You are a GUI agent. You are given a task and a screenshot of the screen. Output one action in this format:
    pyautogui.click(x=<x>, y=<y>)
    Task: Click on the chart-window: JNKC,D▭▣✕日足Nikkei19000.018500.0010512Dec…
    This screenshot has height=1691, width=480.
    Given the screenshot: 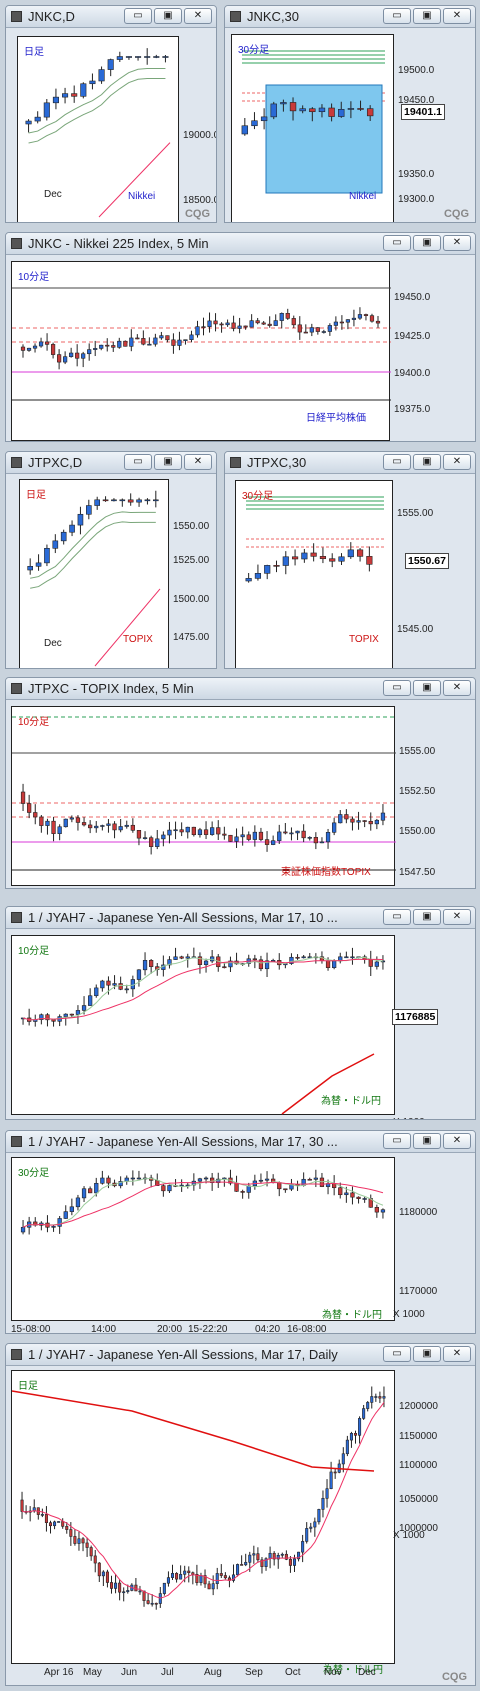 What is the action you would take?
    pyautogui.click(x=111, y=114)
    